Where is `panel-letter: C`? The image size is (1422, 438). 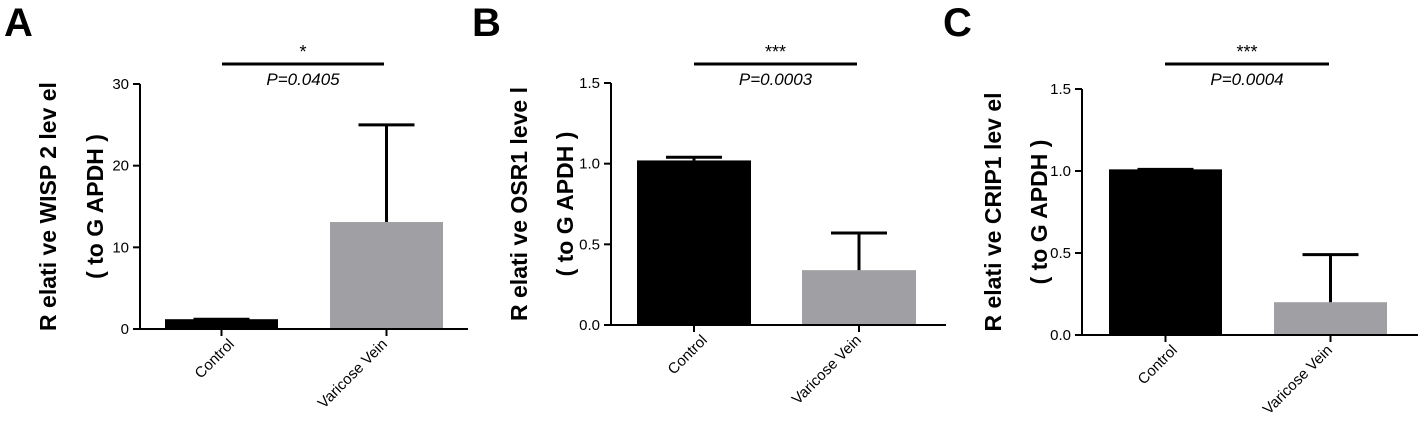 panel-letter: C is located at coordinates (957, 23).